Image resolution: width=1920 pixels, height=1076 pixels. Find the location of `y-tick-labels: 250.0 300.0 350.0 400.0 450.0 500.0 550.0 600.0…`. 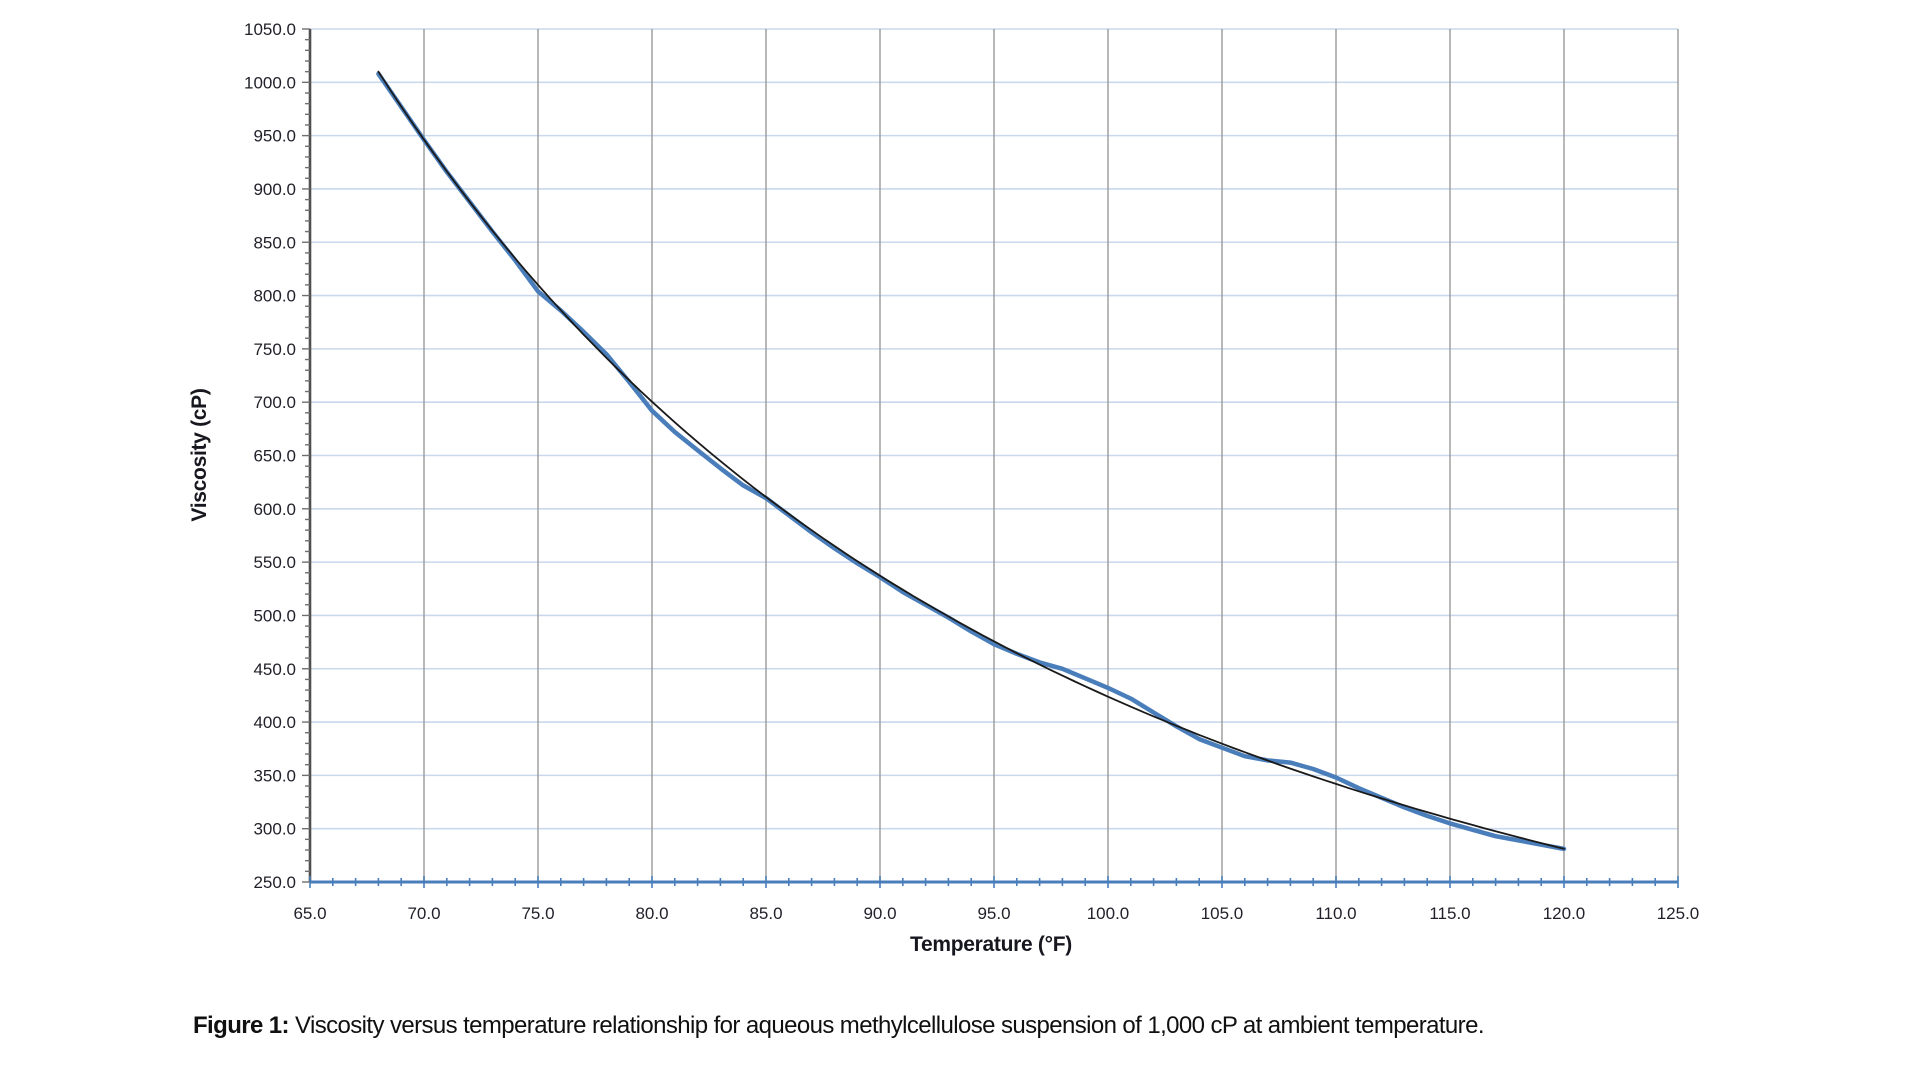

y-tick-labels: 250.0 300.0 350.0 400.0 450.0 500.0 550.0 600.0… is located at coordinates (270, 456).